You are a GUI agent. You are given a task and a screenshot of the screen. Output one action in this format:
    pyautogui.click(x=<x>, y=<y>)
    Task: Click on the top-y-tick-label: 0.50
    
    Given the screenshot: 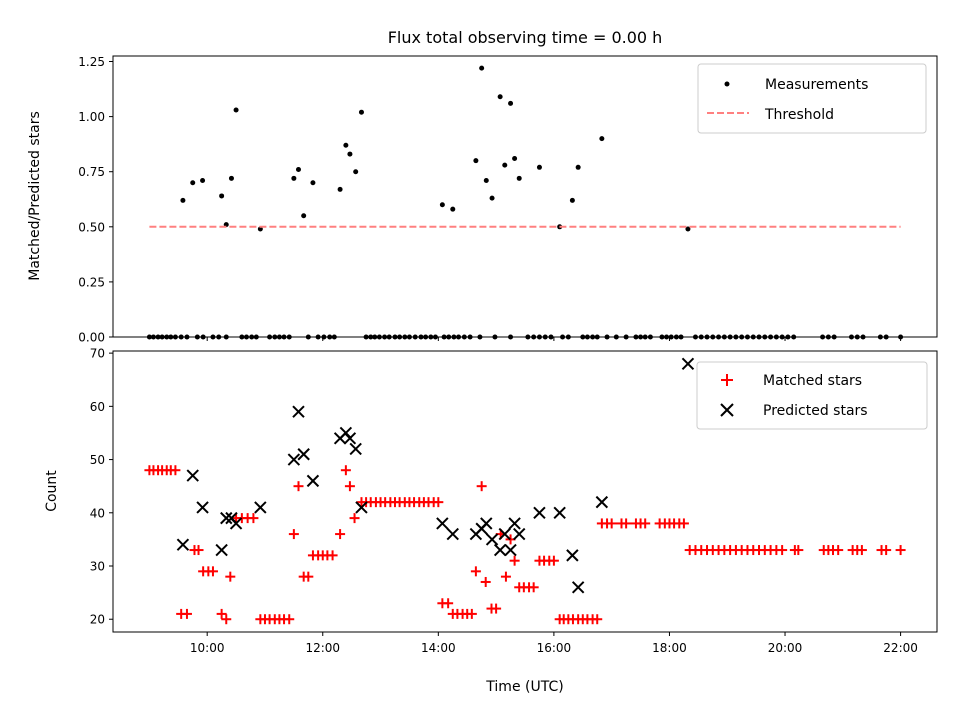 What is the action you would take?
    pyautogui.click(x=91, y=227)
    